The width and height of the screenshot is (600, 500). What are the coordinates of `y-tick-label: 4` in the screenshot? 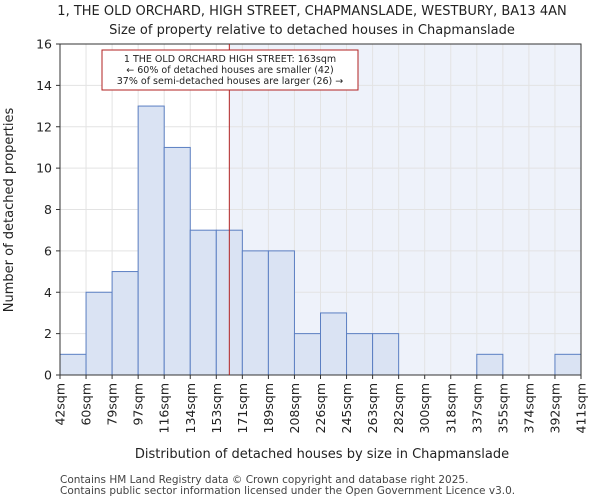 It's located at (48, 292).